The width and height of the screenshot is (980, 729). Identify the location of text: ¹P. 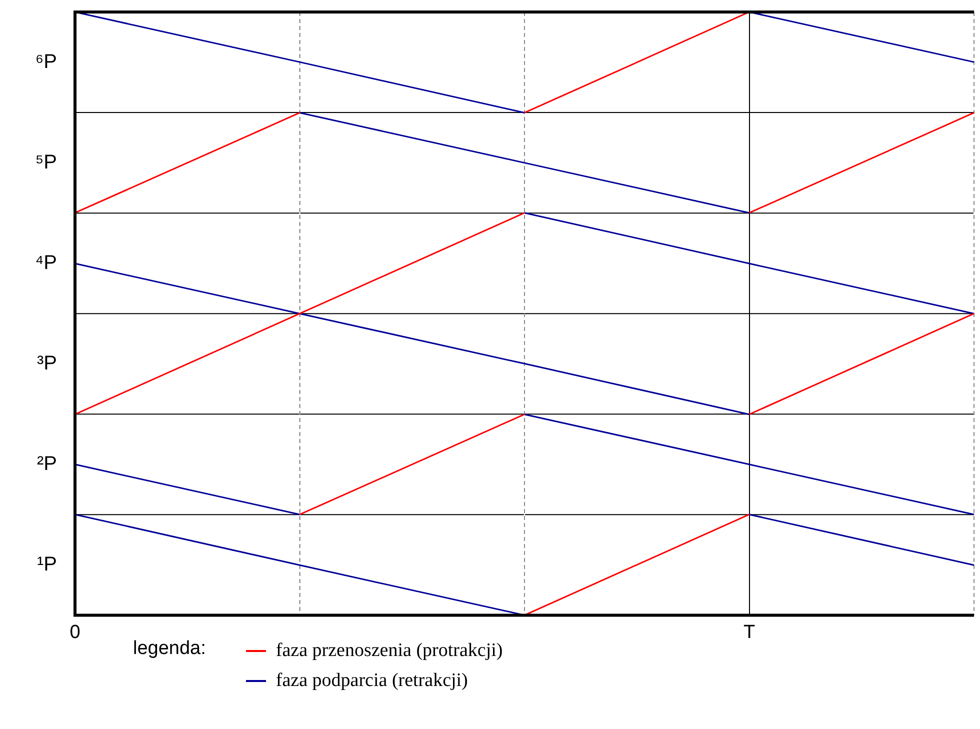
(47, 564).